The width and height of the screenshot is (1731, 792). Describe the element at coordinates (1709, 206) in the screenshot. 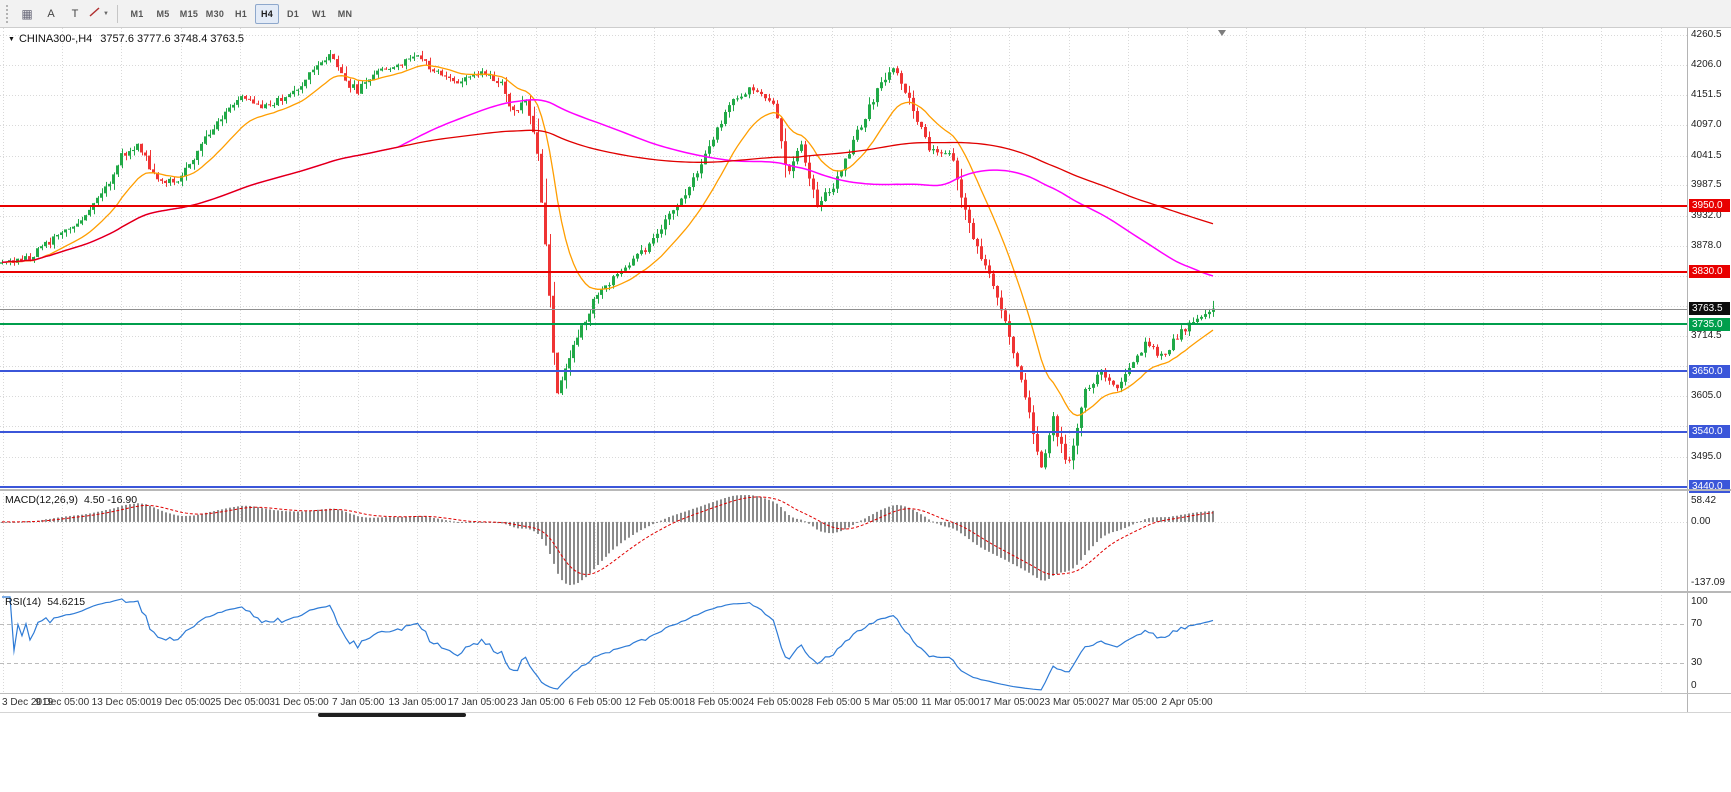

I see `price-level-badge: 3950.0` at that location.